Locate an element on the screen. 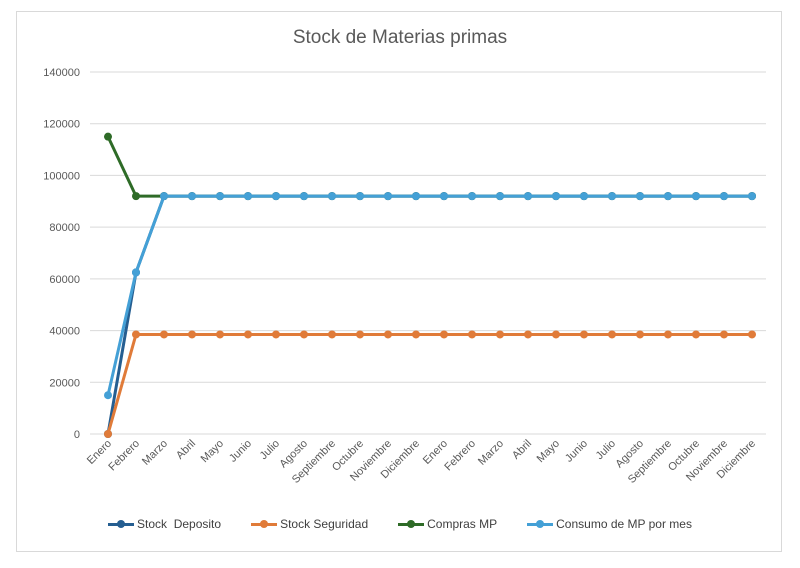  legend-item: Consumo de MP por mes is located at coordinates (609, 524).